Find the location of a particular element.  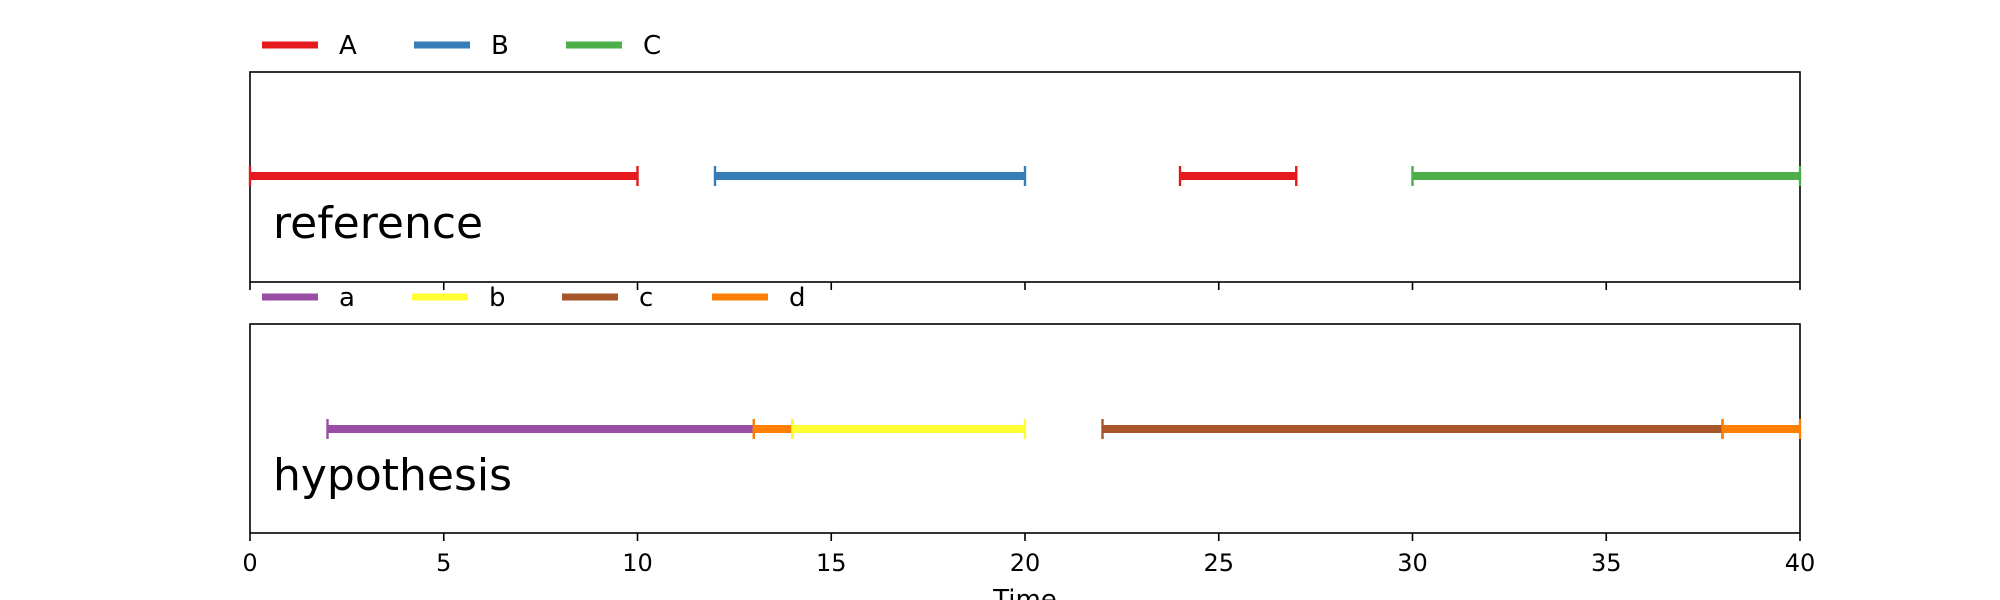

reference-panel-label: reference is located at coordinates (378, 223).